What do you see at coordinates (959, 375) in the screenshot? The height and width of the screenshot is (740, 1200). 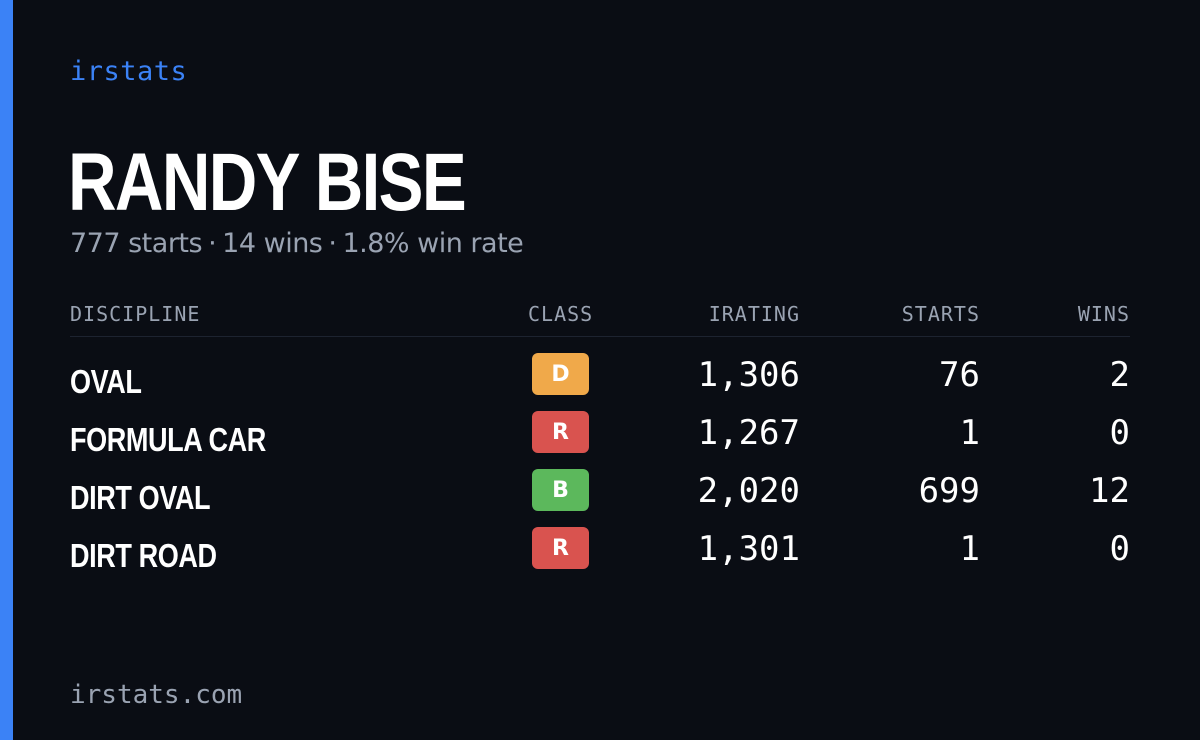 I see `starts-value: 76` at bounding box center [959, 375].